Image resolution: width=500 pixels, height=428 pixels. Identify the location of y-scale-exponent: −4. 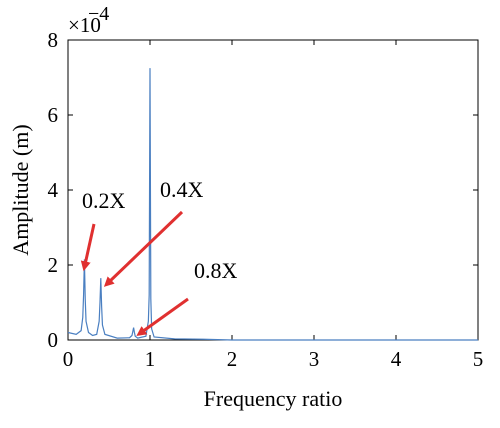
(98, 14).